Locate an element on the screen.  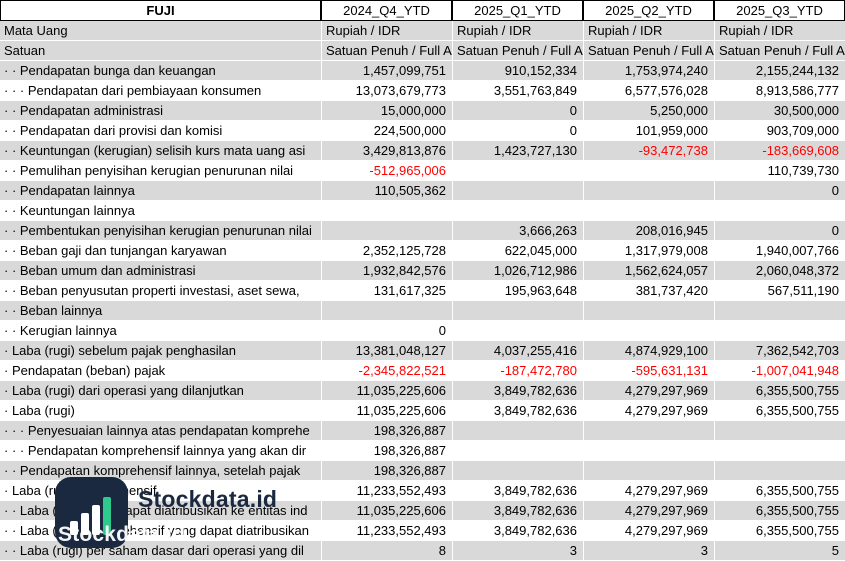
row-label: · · Keuntungan lainnya is located at coordinates (69, 210).